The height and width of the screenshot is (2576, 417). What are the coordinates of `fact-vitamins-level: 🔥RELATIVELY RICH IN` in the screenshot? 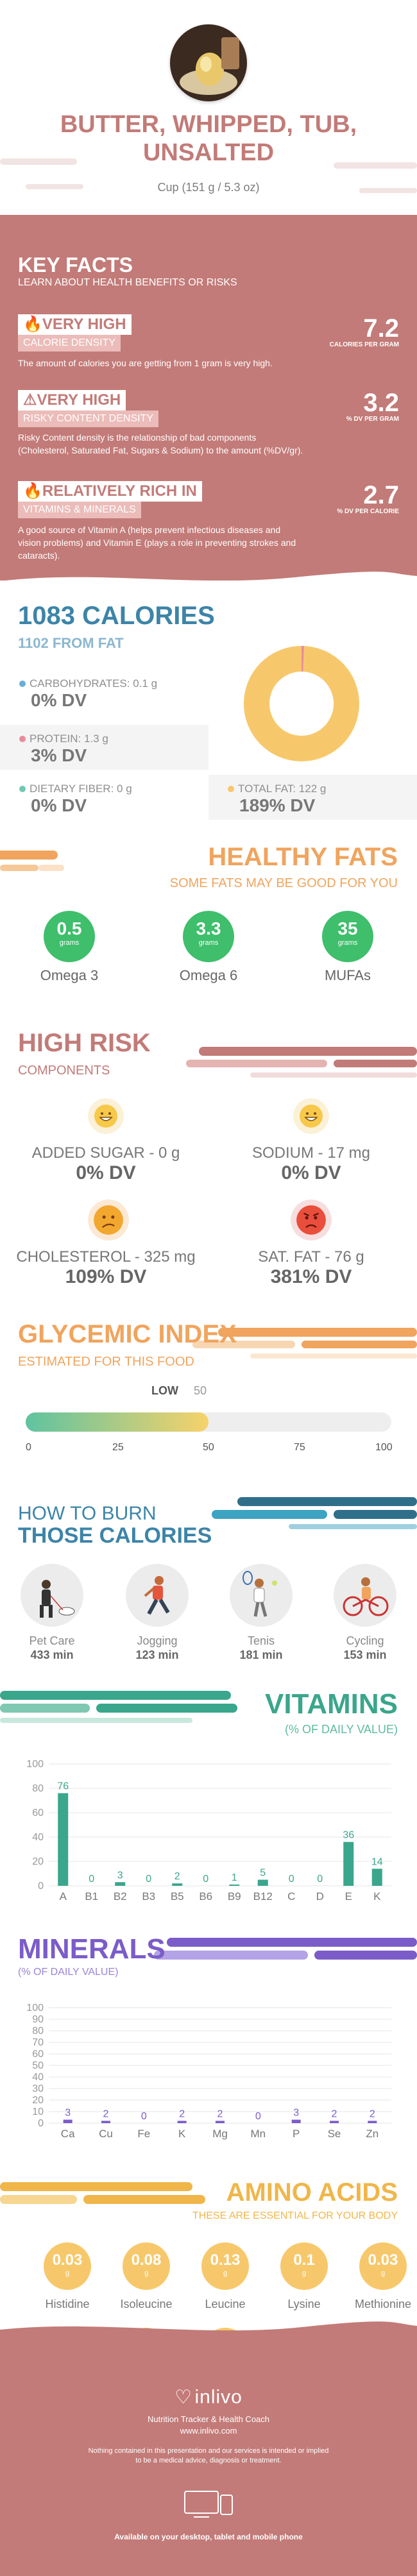 It's located at (110, 491).